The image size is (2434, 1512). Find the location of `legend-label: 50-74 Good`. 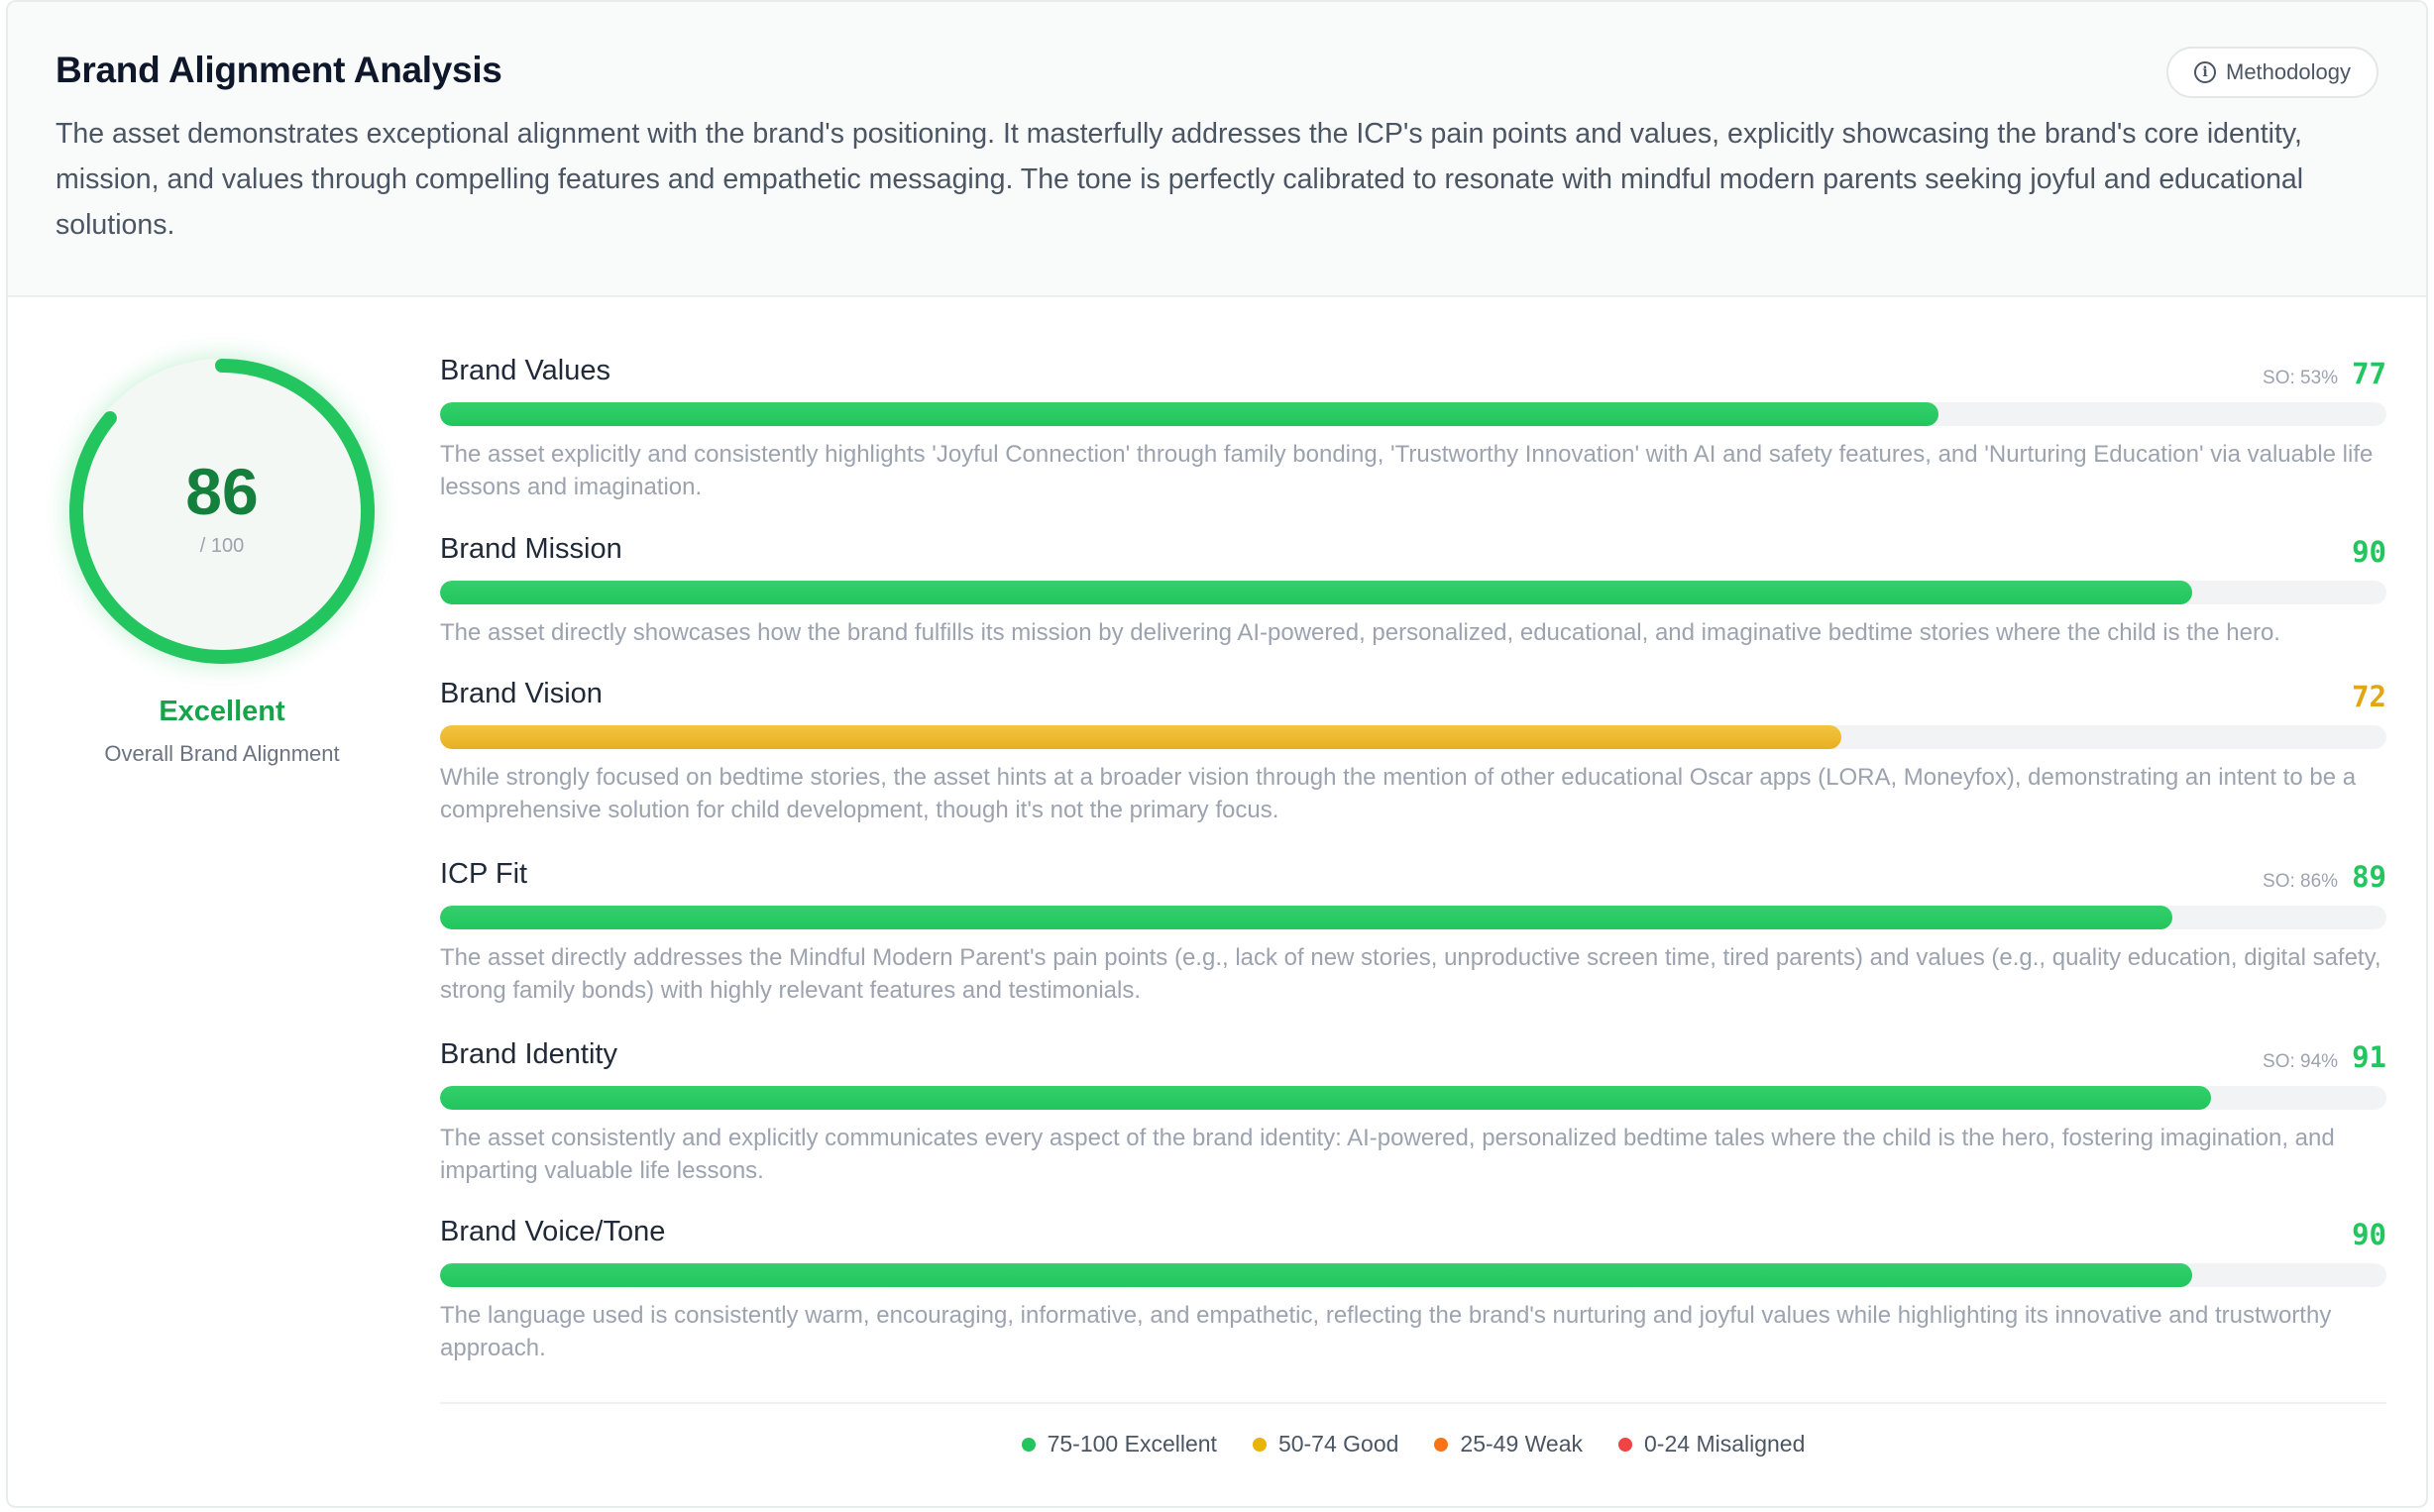

legend-label: 50-74 Good is located at coordinates (1338, 1444).